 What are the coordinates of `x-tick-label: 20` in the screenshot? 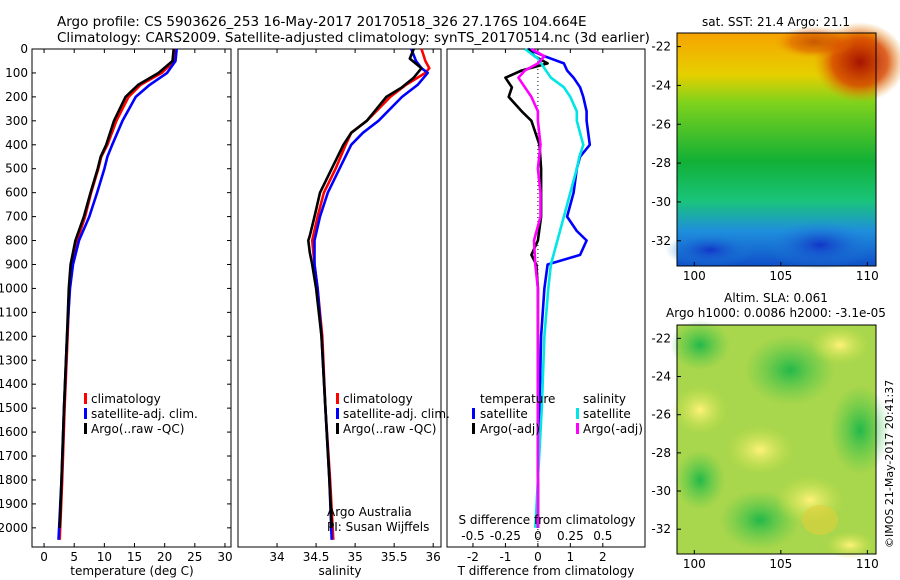 It's located at (164, 557).